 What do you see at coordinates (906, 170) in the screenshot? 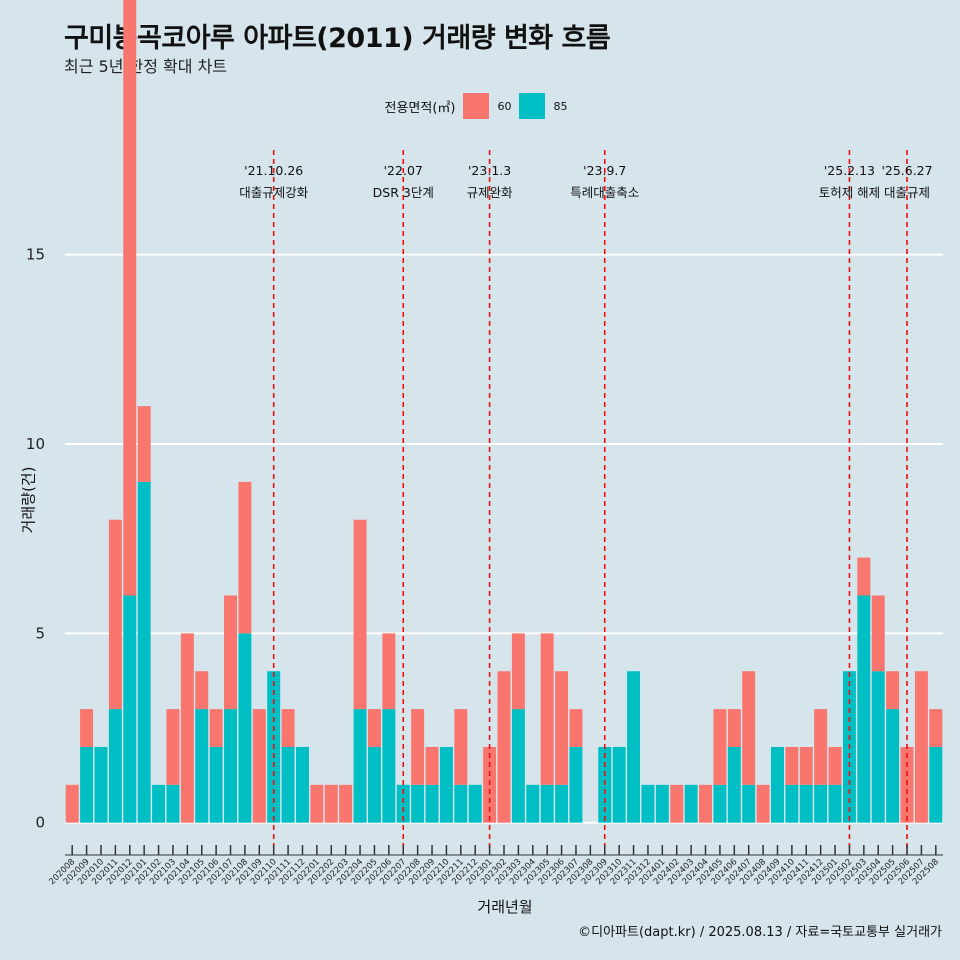
I see `event-date-label: '25.6.27` at bounding box center [906, 170].